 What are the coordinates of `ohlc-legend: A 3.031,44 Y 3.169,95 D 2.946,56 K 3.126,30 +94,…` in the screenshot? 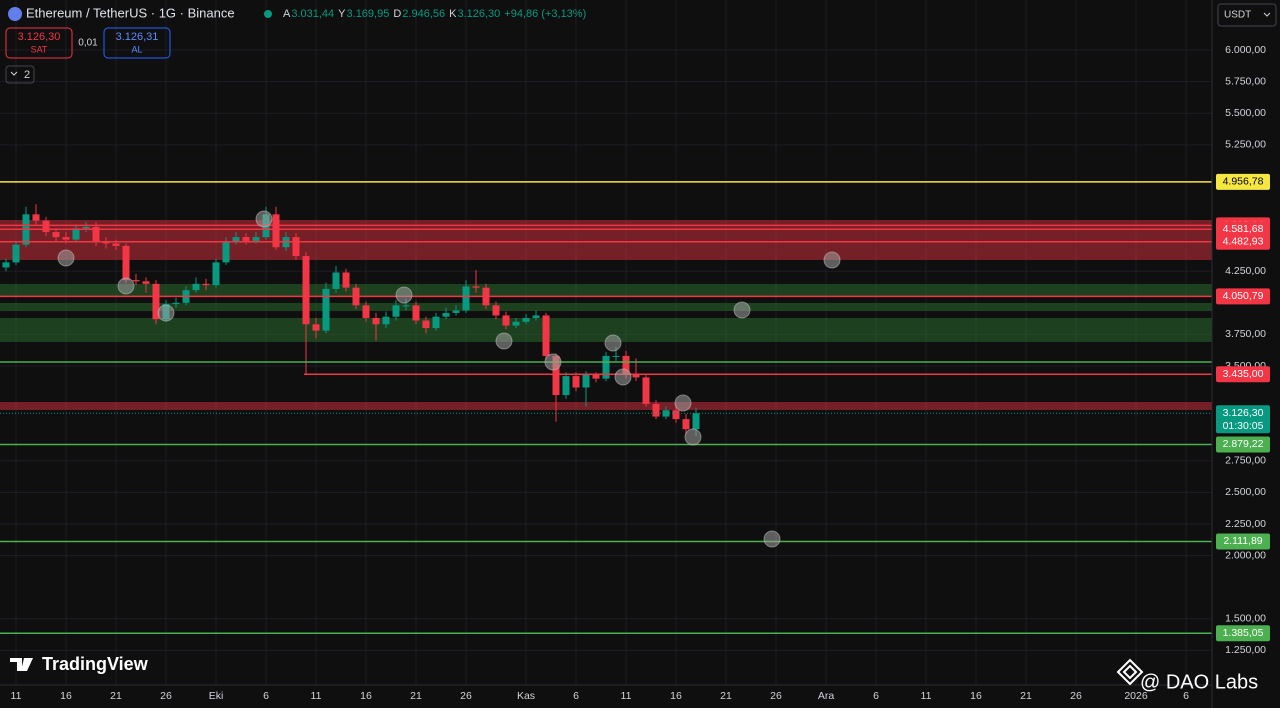 It's located at (434, 14).